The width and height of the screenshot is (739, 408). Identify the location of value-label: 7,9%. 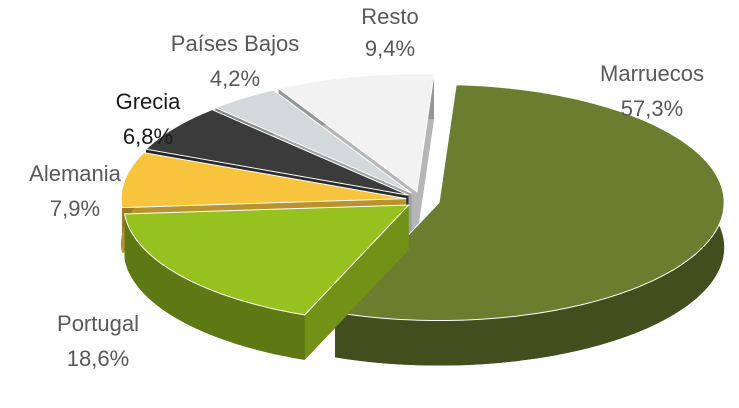
(75, 208).